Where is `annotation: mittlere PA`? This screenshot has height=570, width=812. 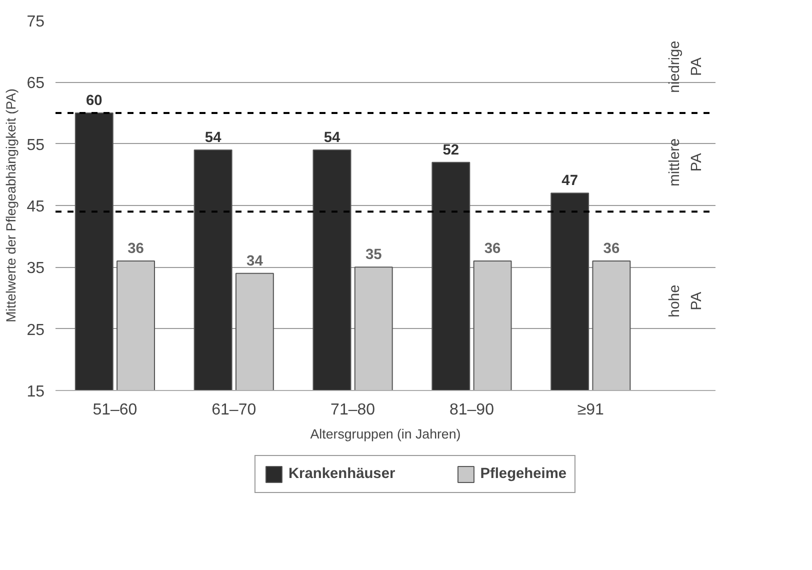
annotation: mittlere PA is located at coordinates (686, 162).